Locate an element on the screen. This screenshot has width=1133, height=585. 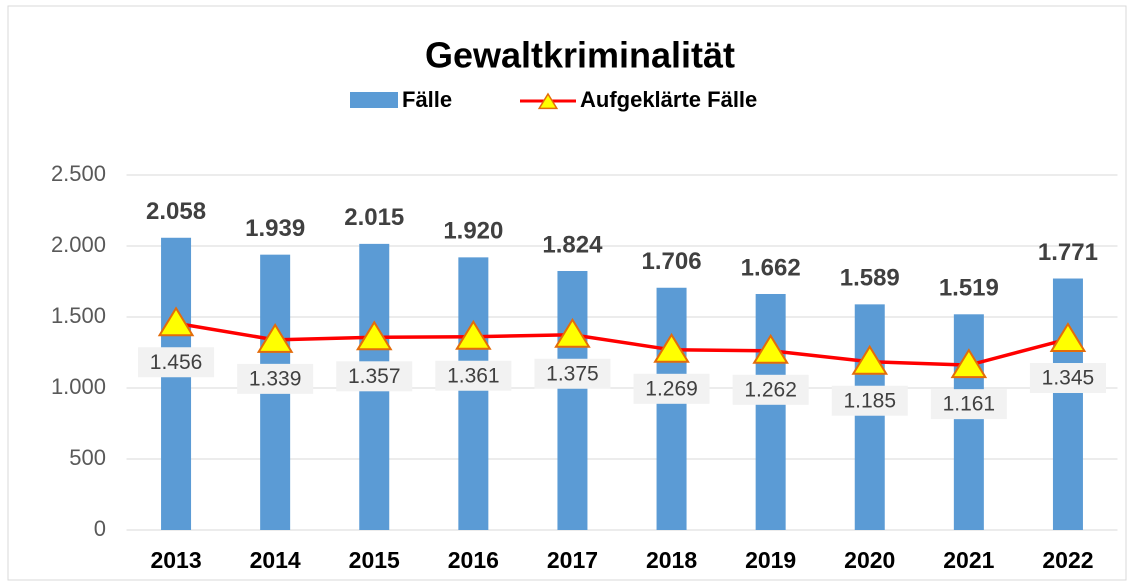
bar-value-label: 1.706 is located at coordinates (672, 261).